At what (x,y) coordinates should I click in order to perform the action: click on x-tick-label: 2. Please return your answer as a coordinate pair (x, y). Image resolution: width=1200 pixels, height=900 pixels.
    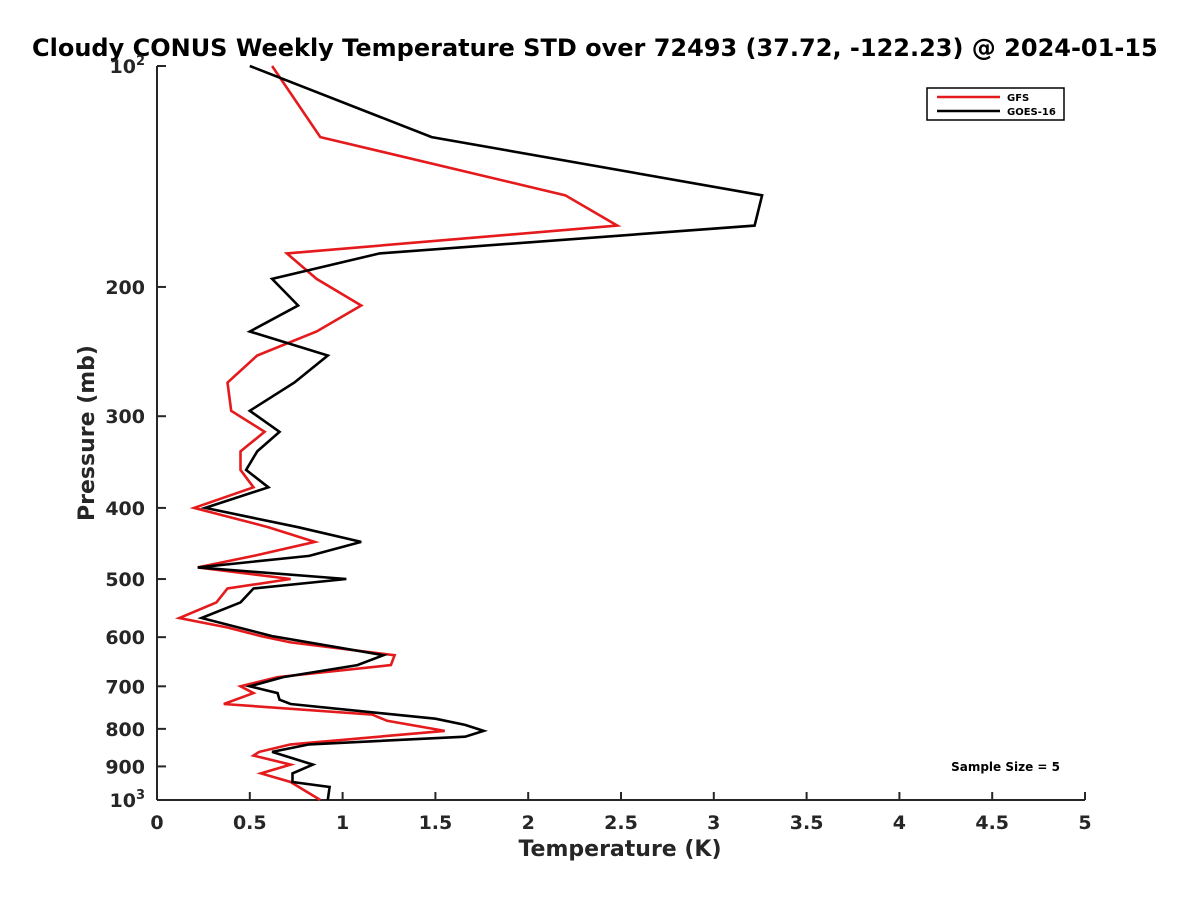
    Looking at the image, I should click on (528, 823).